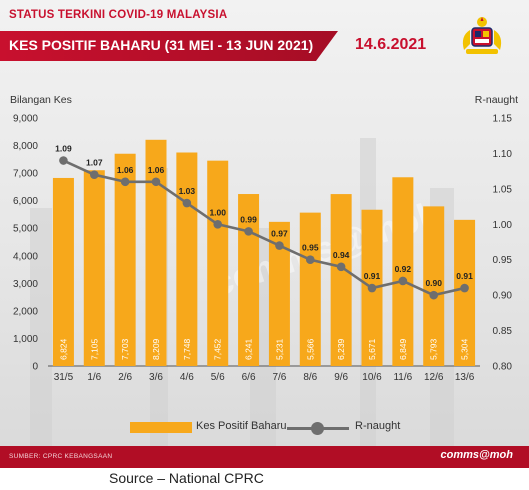  Describe the element at coordinates (476, 455) in the screenshot. I see `footer-brand: comms@moh` at that location.